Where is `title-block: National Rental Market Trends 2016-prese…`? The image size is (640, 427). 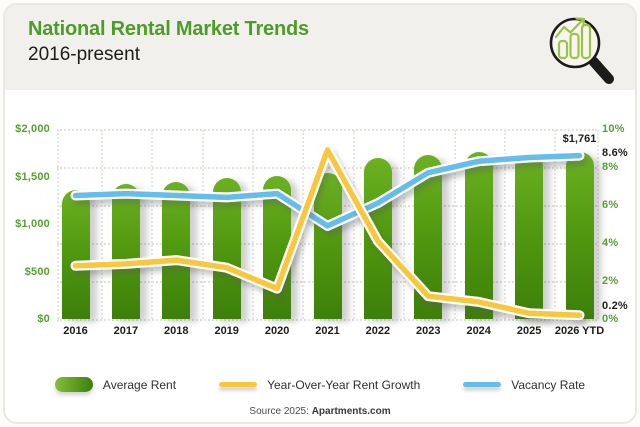 title-block: National Rental Market Trends 2016-prese… is located at coordinates (168, 41).